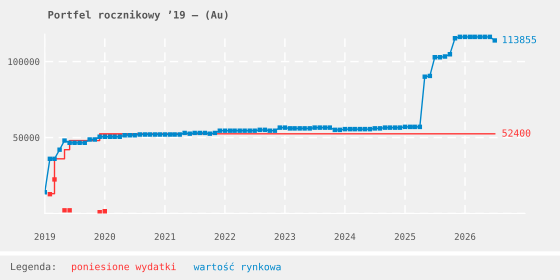 Image resolution: width=560 pixels, height=280 pixels. Describe the element at coordinates (237, 267) in the screenshot. I see `text: wartość rynkowa` at that location.